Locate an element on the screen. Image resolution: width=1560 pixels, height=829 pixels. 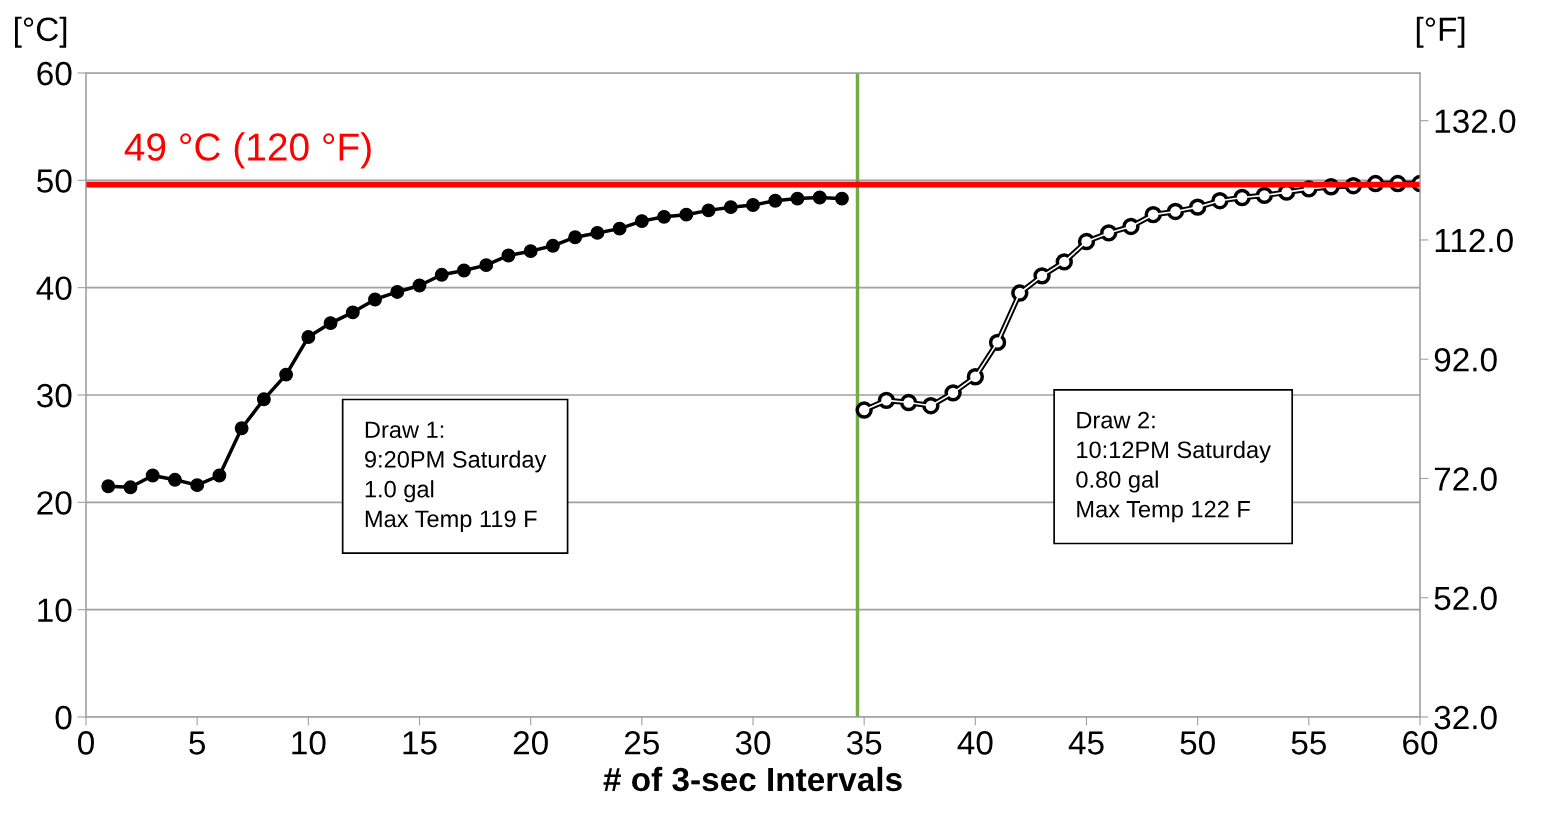
y-tick-label: 50 is located at coordinates (54, 181).